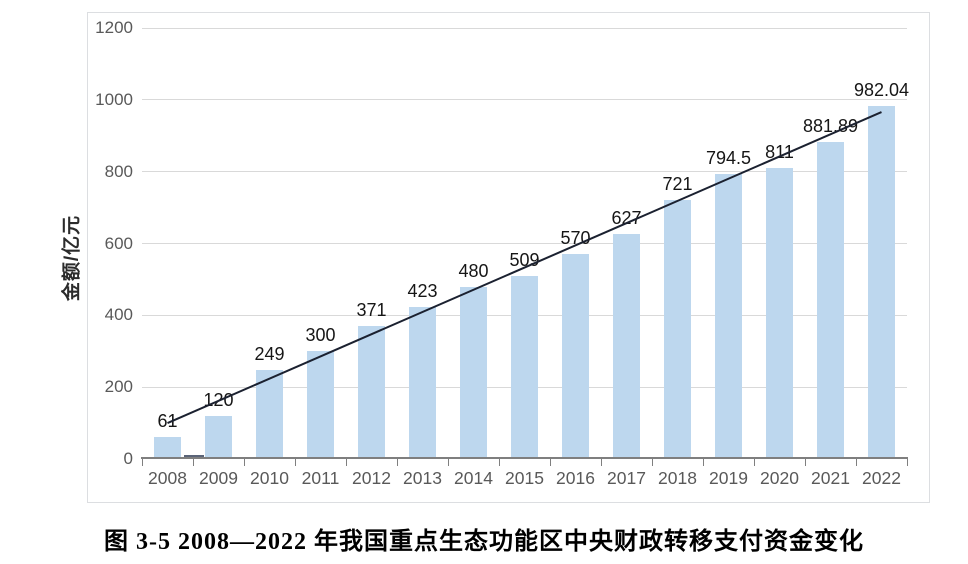  What do you see at coordinates (114, 99) in the screenshot?
I see `y-tick-label: 1000` at bounding box center [114, 99].